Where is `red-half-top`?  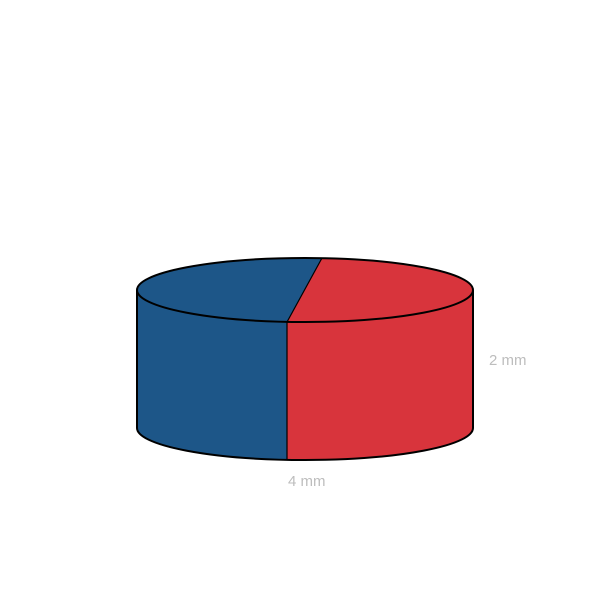
red-half-top is located at coordinates (380, 290).